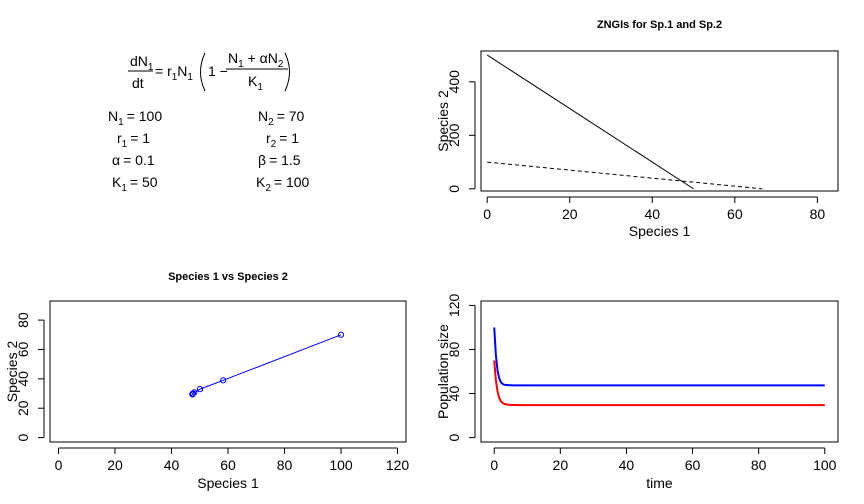  I want to click on zngi-x-tick-label: 20, so click(570, 214).